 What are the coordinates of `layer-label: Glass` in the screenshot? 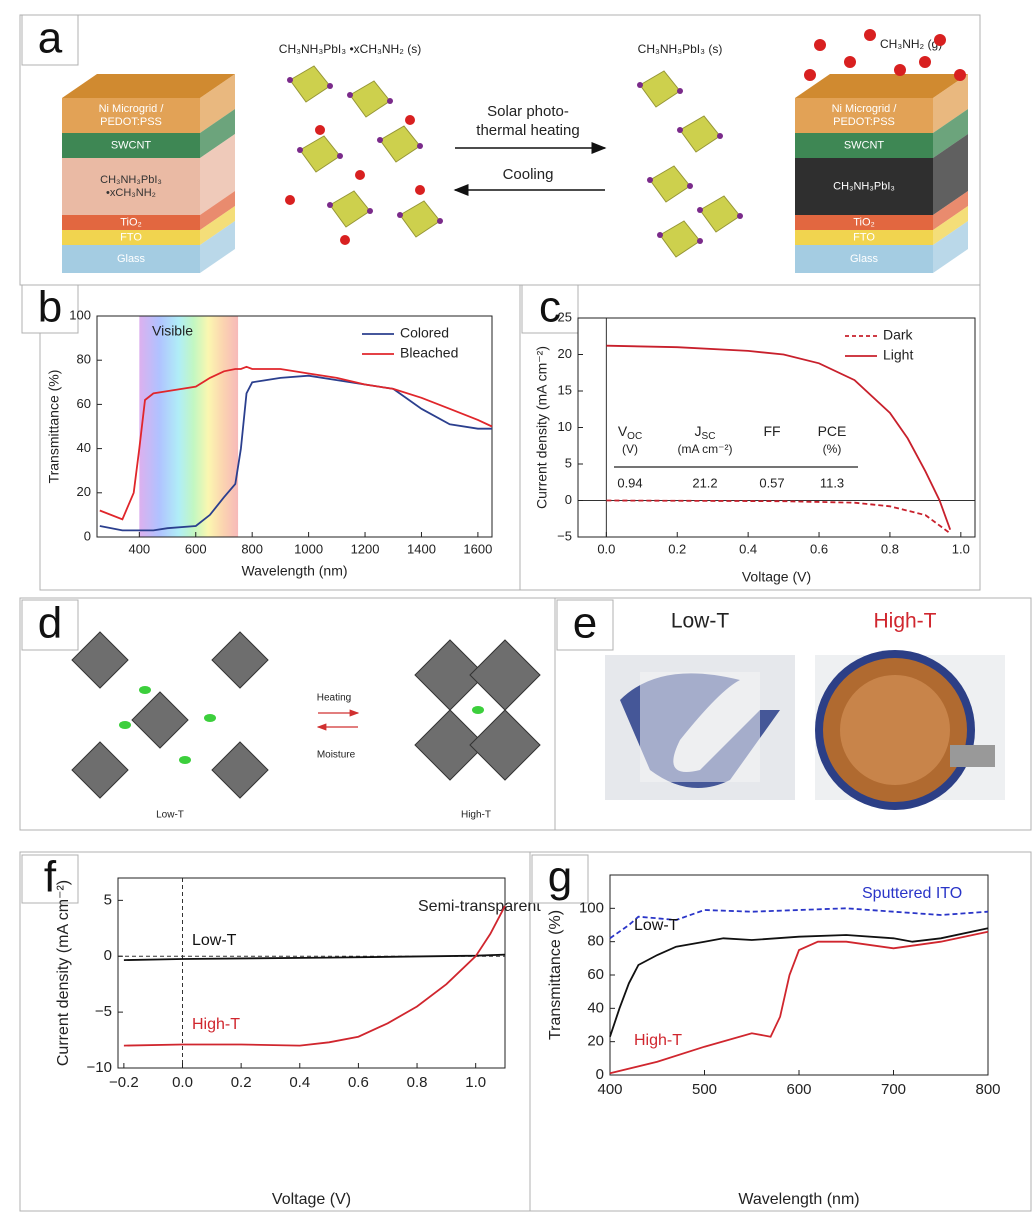 It's located at (131, 259).